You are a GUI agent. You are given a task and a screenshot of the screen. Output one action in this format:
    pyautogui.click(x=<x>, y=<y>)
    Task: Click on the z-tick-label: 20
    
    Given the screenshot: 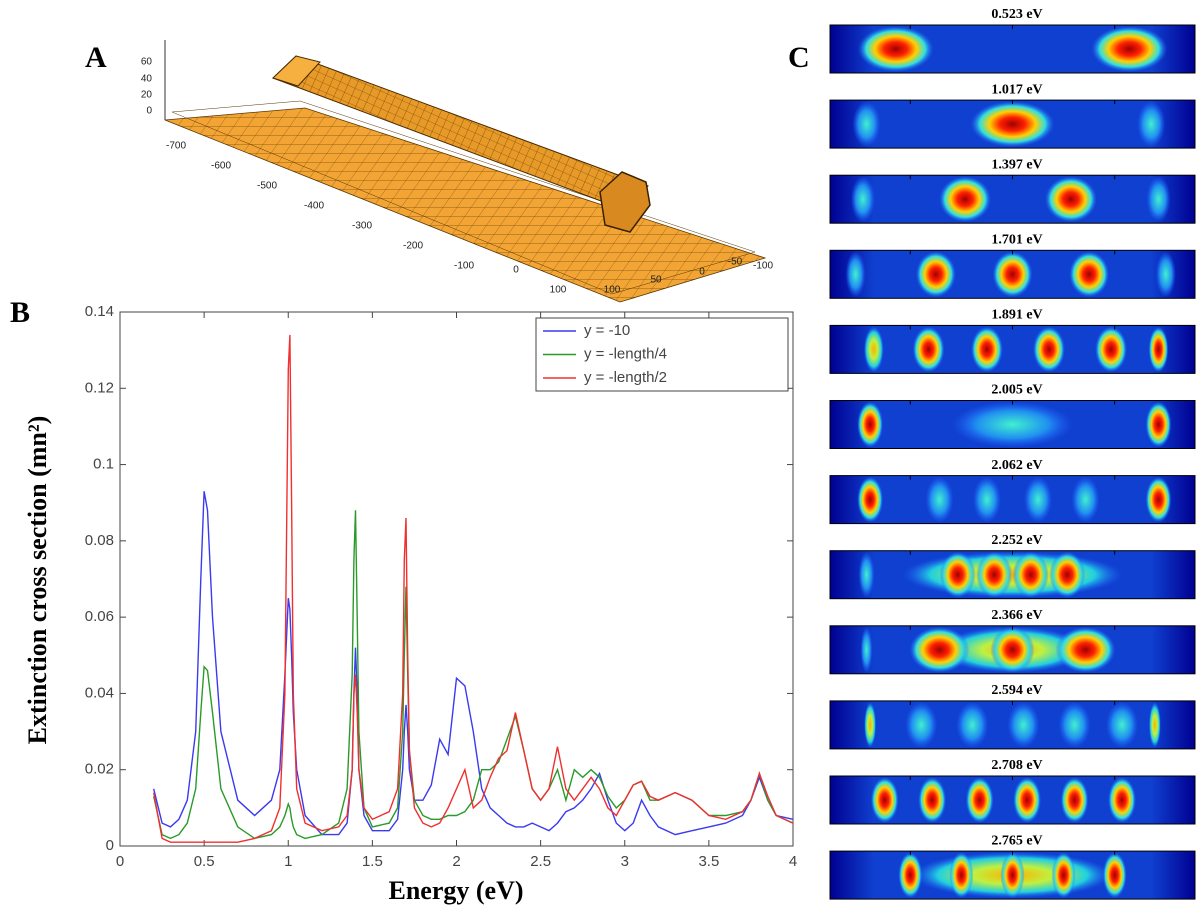 What is the action you would take?
    pyautogui.click(x=147, y=95)
    